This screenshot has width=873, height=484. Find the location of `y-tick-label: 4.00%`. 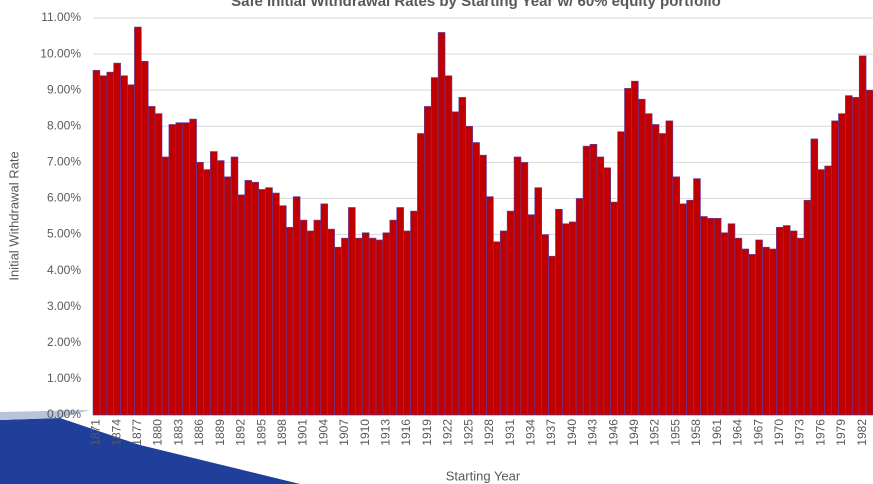

y-tick-label: 4.00% is located at coordinates (64, 270).